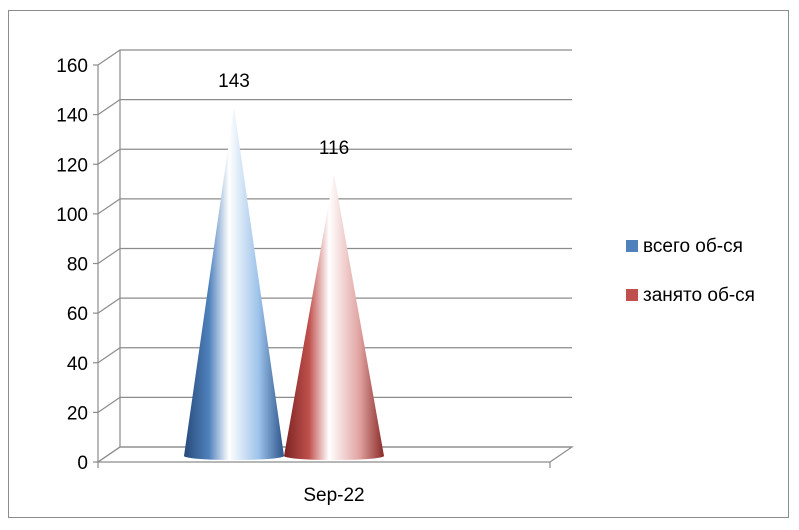  I want to click on y-tick-label: 60, so click(77, 314).